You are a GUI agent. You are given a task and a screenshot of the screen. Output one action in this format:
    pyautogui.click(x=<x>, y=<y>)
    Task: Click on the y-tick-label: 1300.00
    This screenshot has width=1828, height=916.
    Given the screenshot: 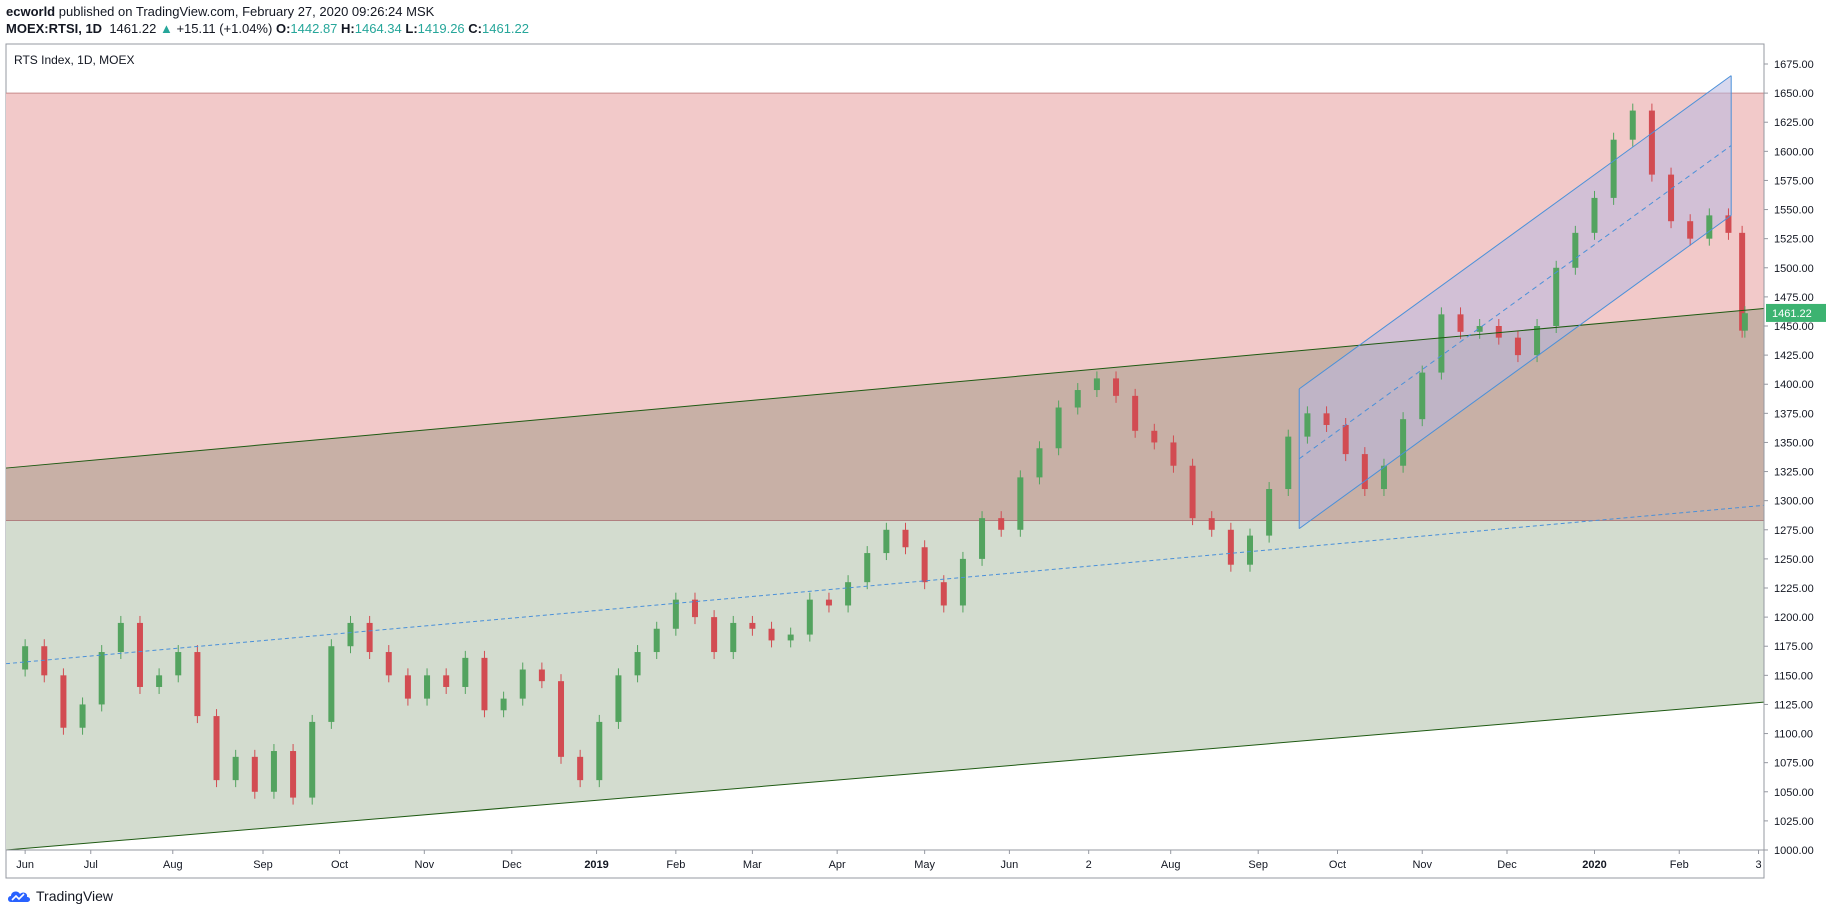 What is the action you would take?
    pyautogui.click(x=1794, y=502)
    